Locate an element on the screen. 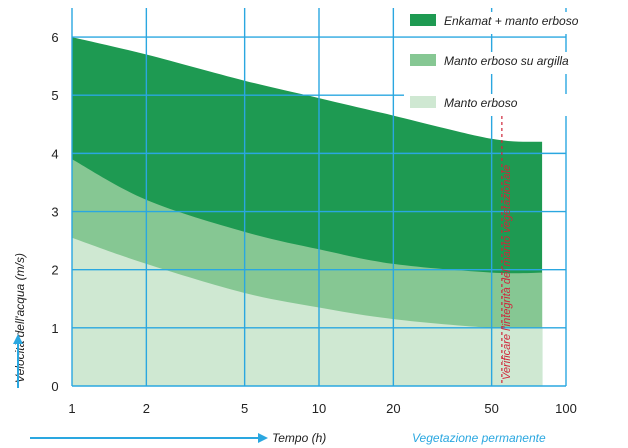 The image size is (628, 448). y-tick-label: 4 is located at coordinates (54, 153).